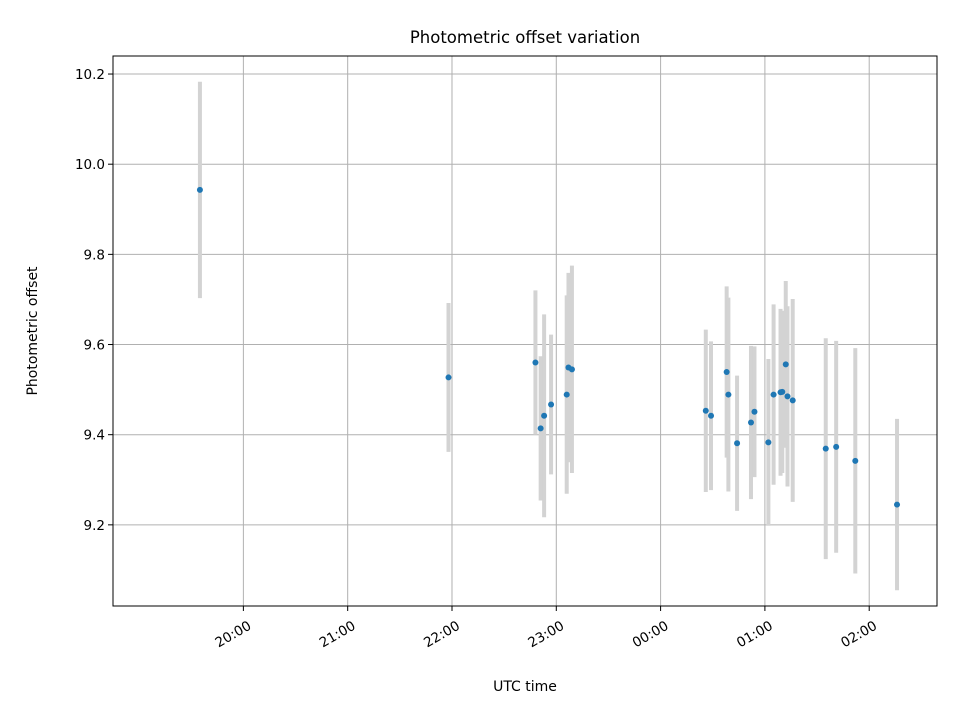  I want to click on y-tick-label: 10.2, so click(90, 75).